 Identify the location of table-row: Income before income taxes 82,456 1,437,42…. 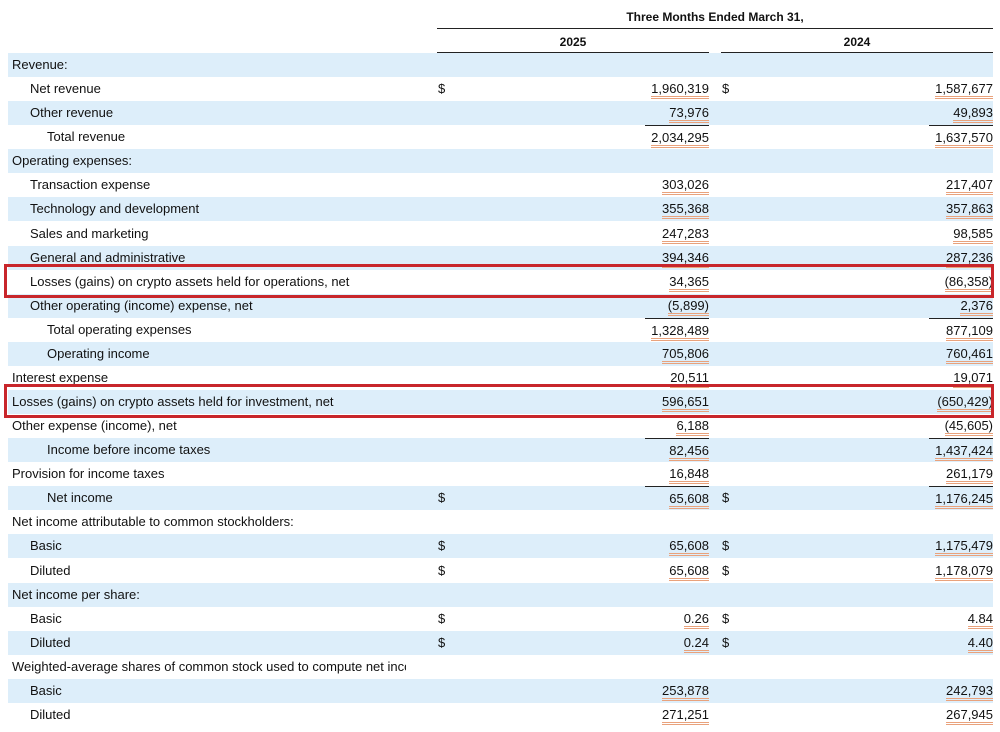
(500, 450).